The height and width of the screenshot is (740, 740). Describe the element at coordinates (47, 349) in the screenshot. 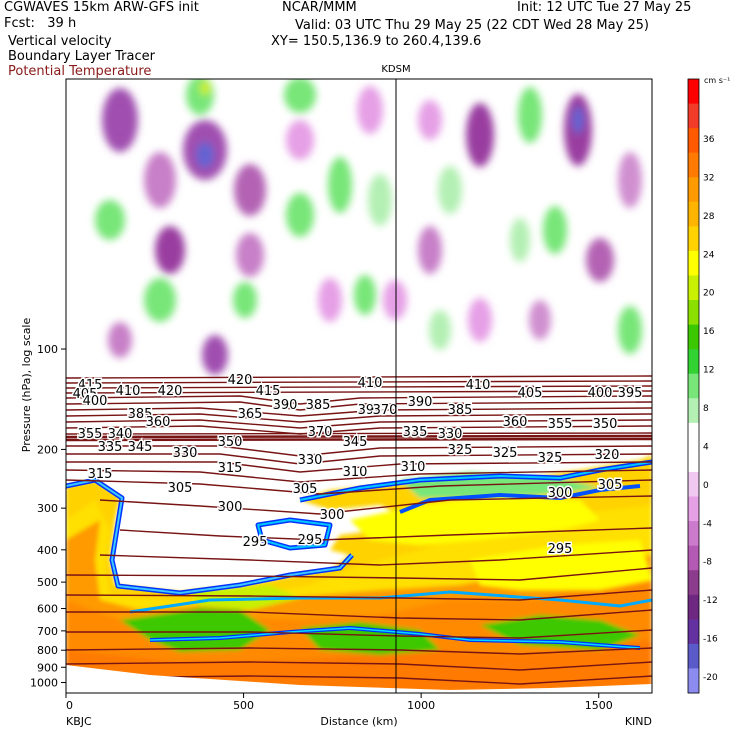

I see `y-tick-label: 100` at that location.